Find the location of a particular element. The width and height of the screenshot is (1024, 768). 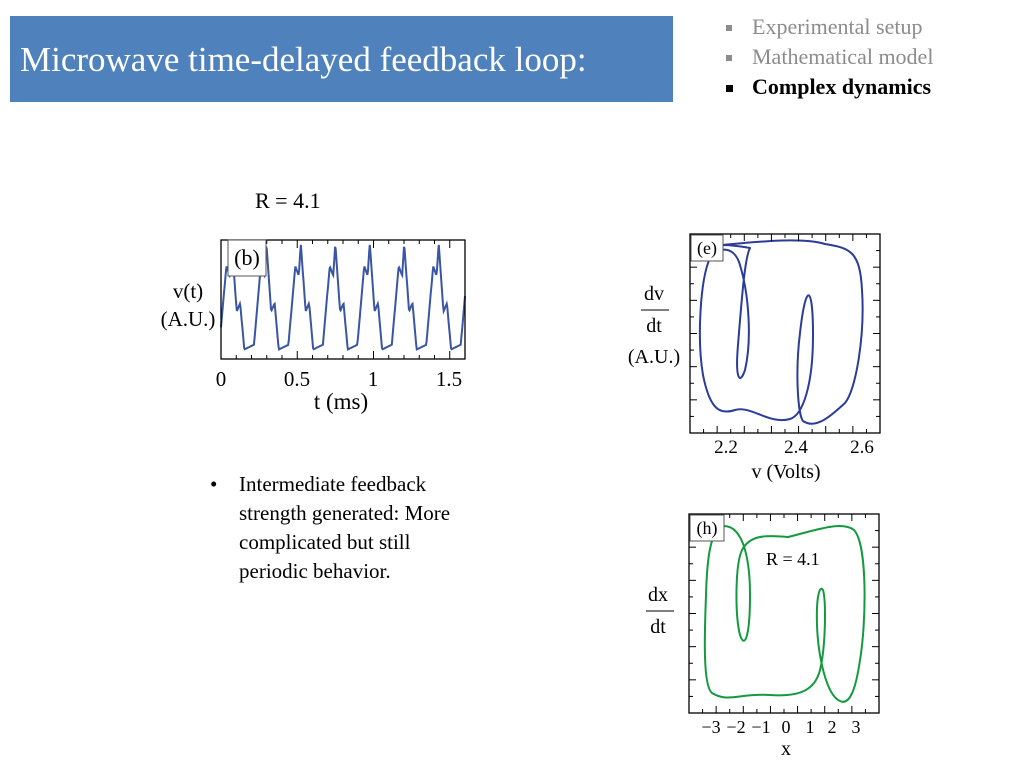

page-title: Microwave time-delayed feedback loop: is located at coordinates (303, 59).